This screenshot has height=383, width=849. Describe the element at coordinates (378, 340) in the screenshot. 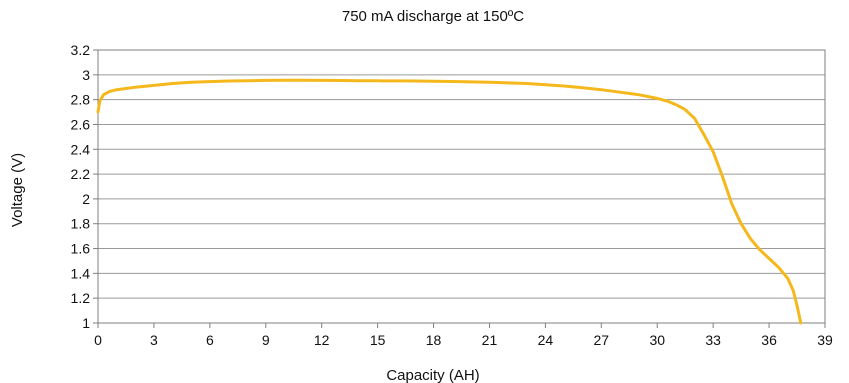

I see `x-tick-label: 15` at that location.